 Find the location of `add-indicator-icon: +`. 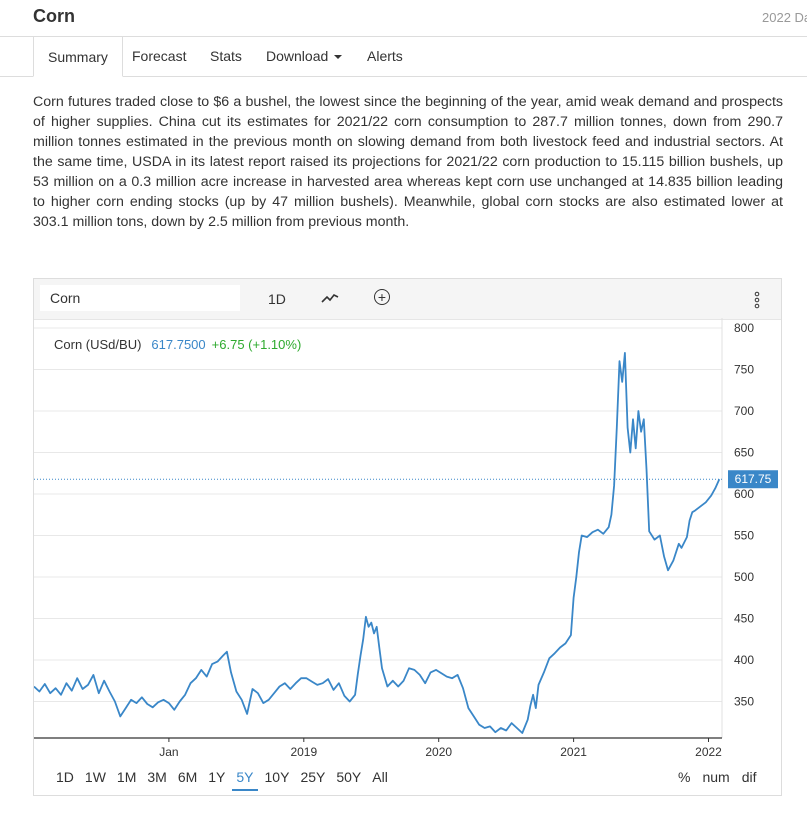

add-indicator-icon: + is located at coordinates (382, 297).